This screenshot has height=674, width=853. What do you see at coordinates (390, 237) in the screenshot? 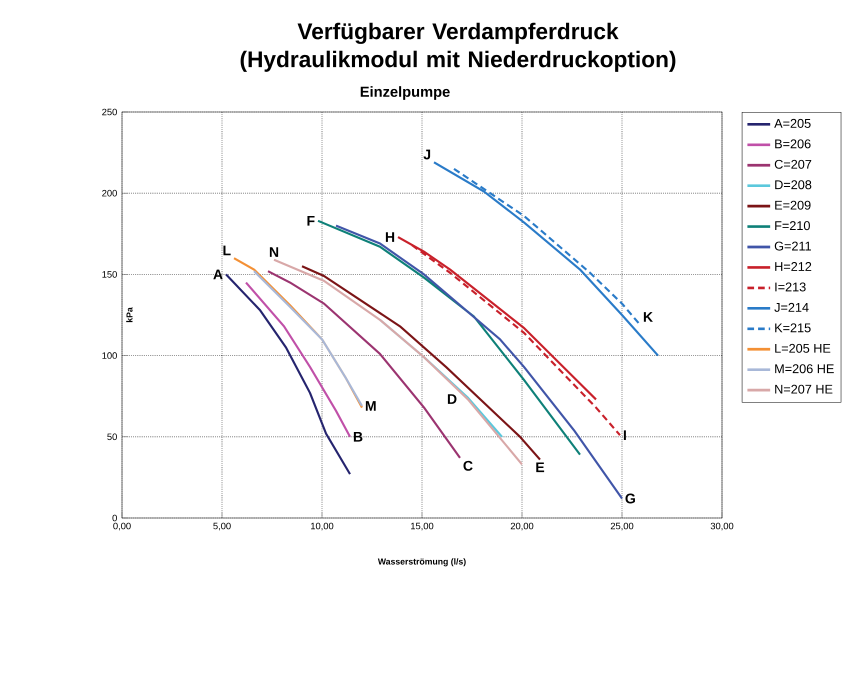
I see `annotation: H` at bounding box center [390, 237].